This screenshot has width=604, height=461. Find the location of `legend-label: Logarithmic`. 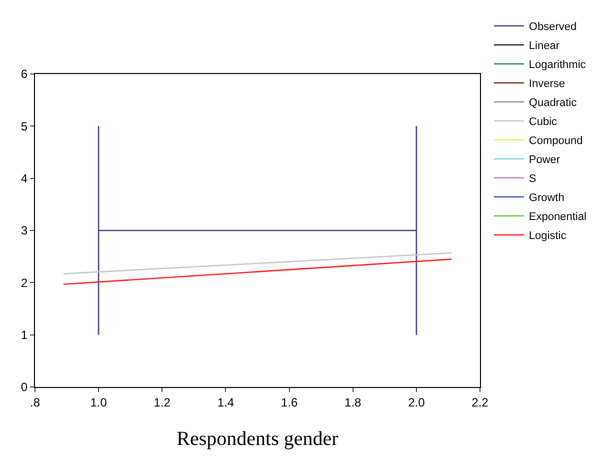

legend-label: Logarithmic is located at coordinates (557, 65).